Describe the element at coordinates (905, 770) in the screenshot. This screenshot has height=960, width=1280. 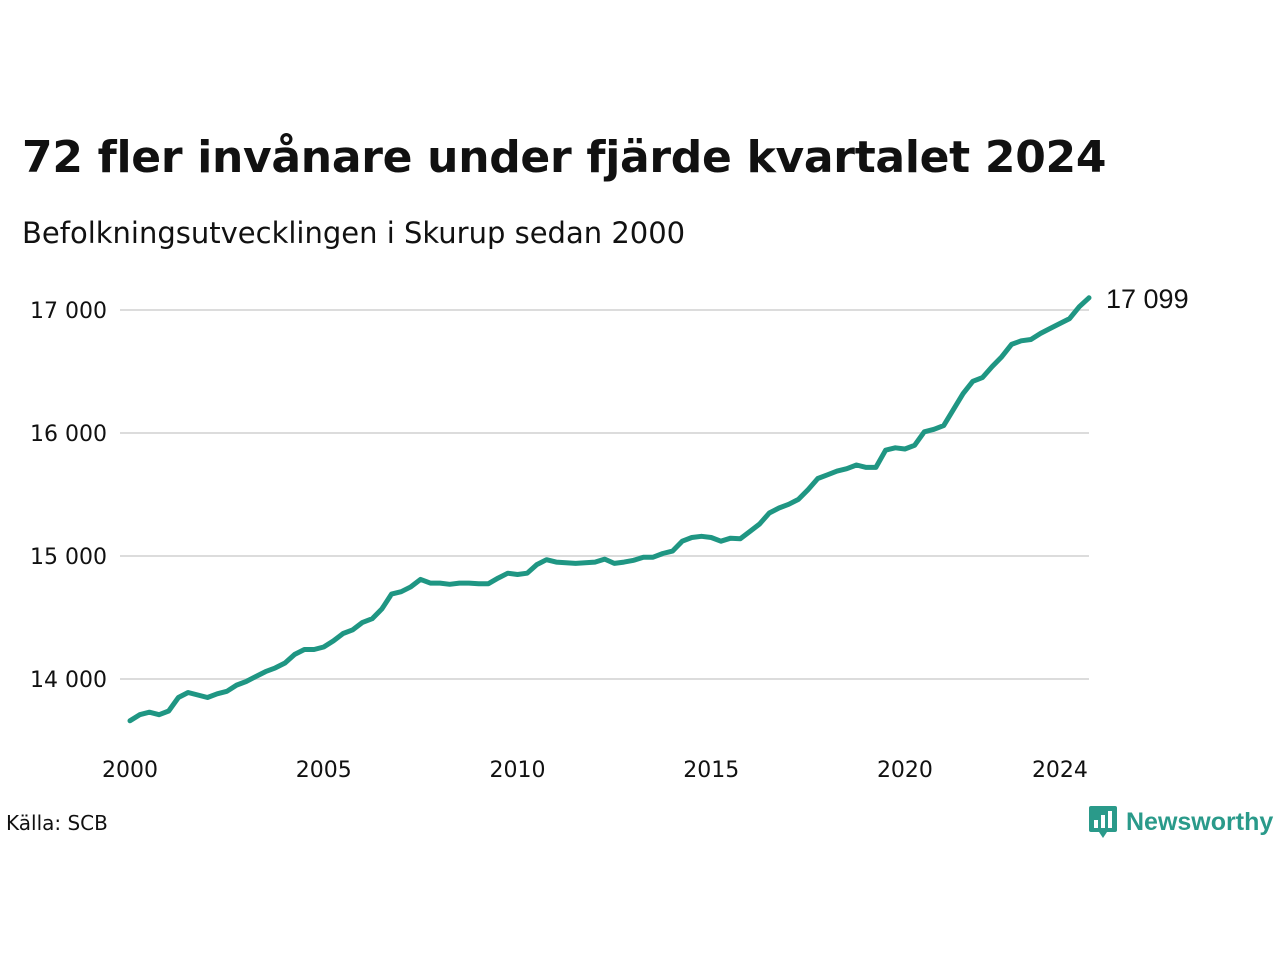
I see `x-tick-label-2020: 2020` at that location.